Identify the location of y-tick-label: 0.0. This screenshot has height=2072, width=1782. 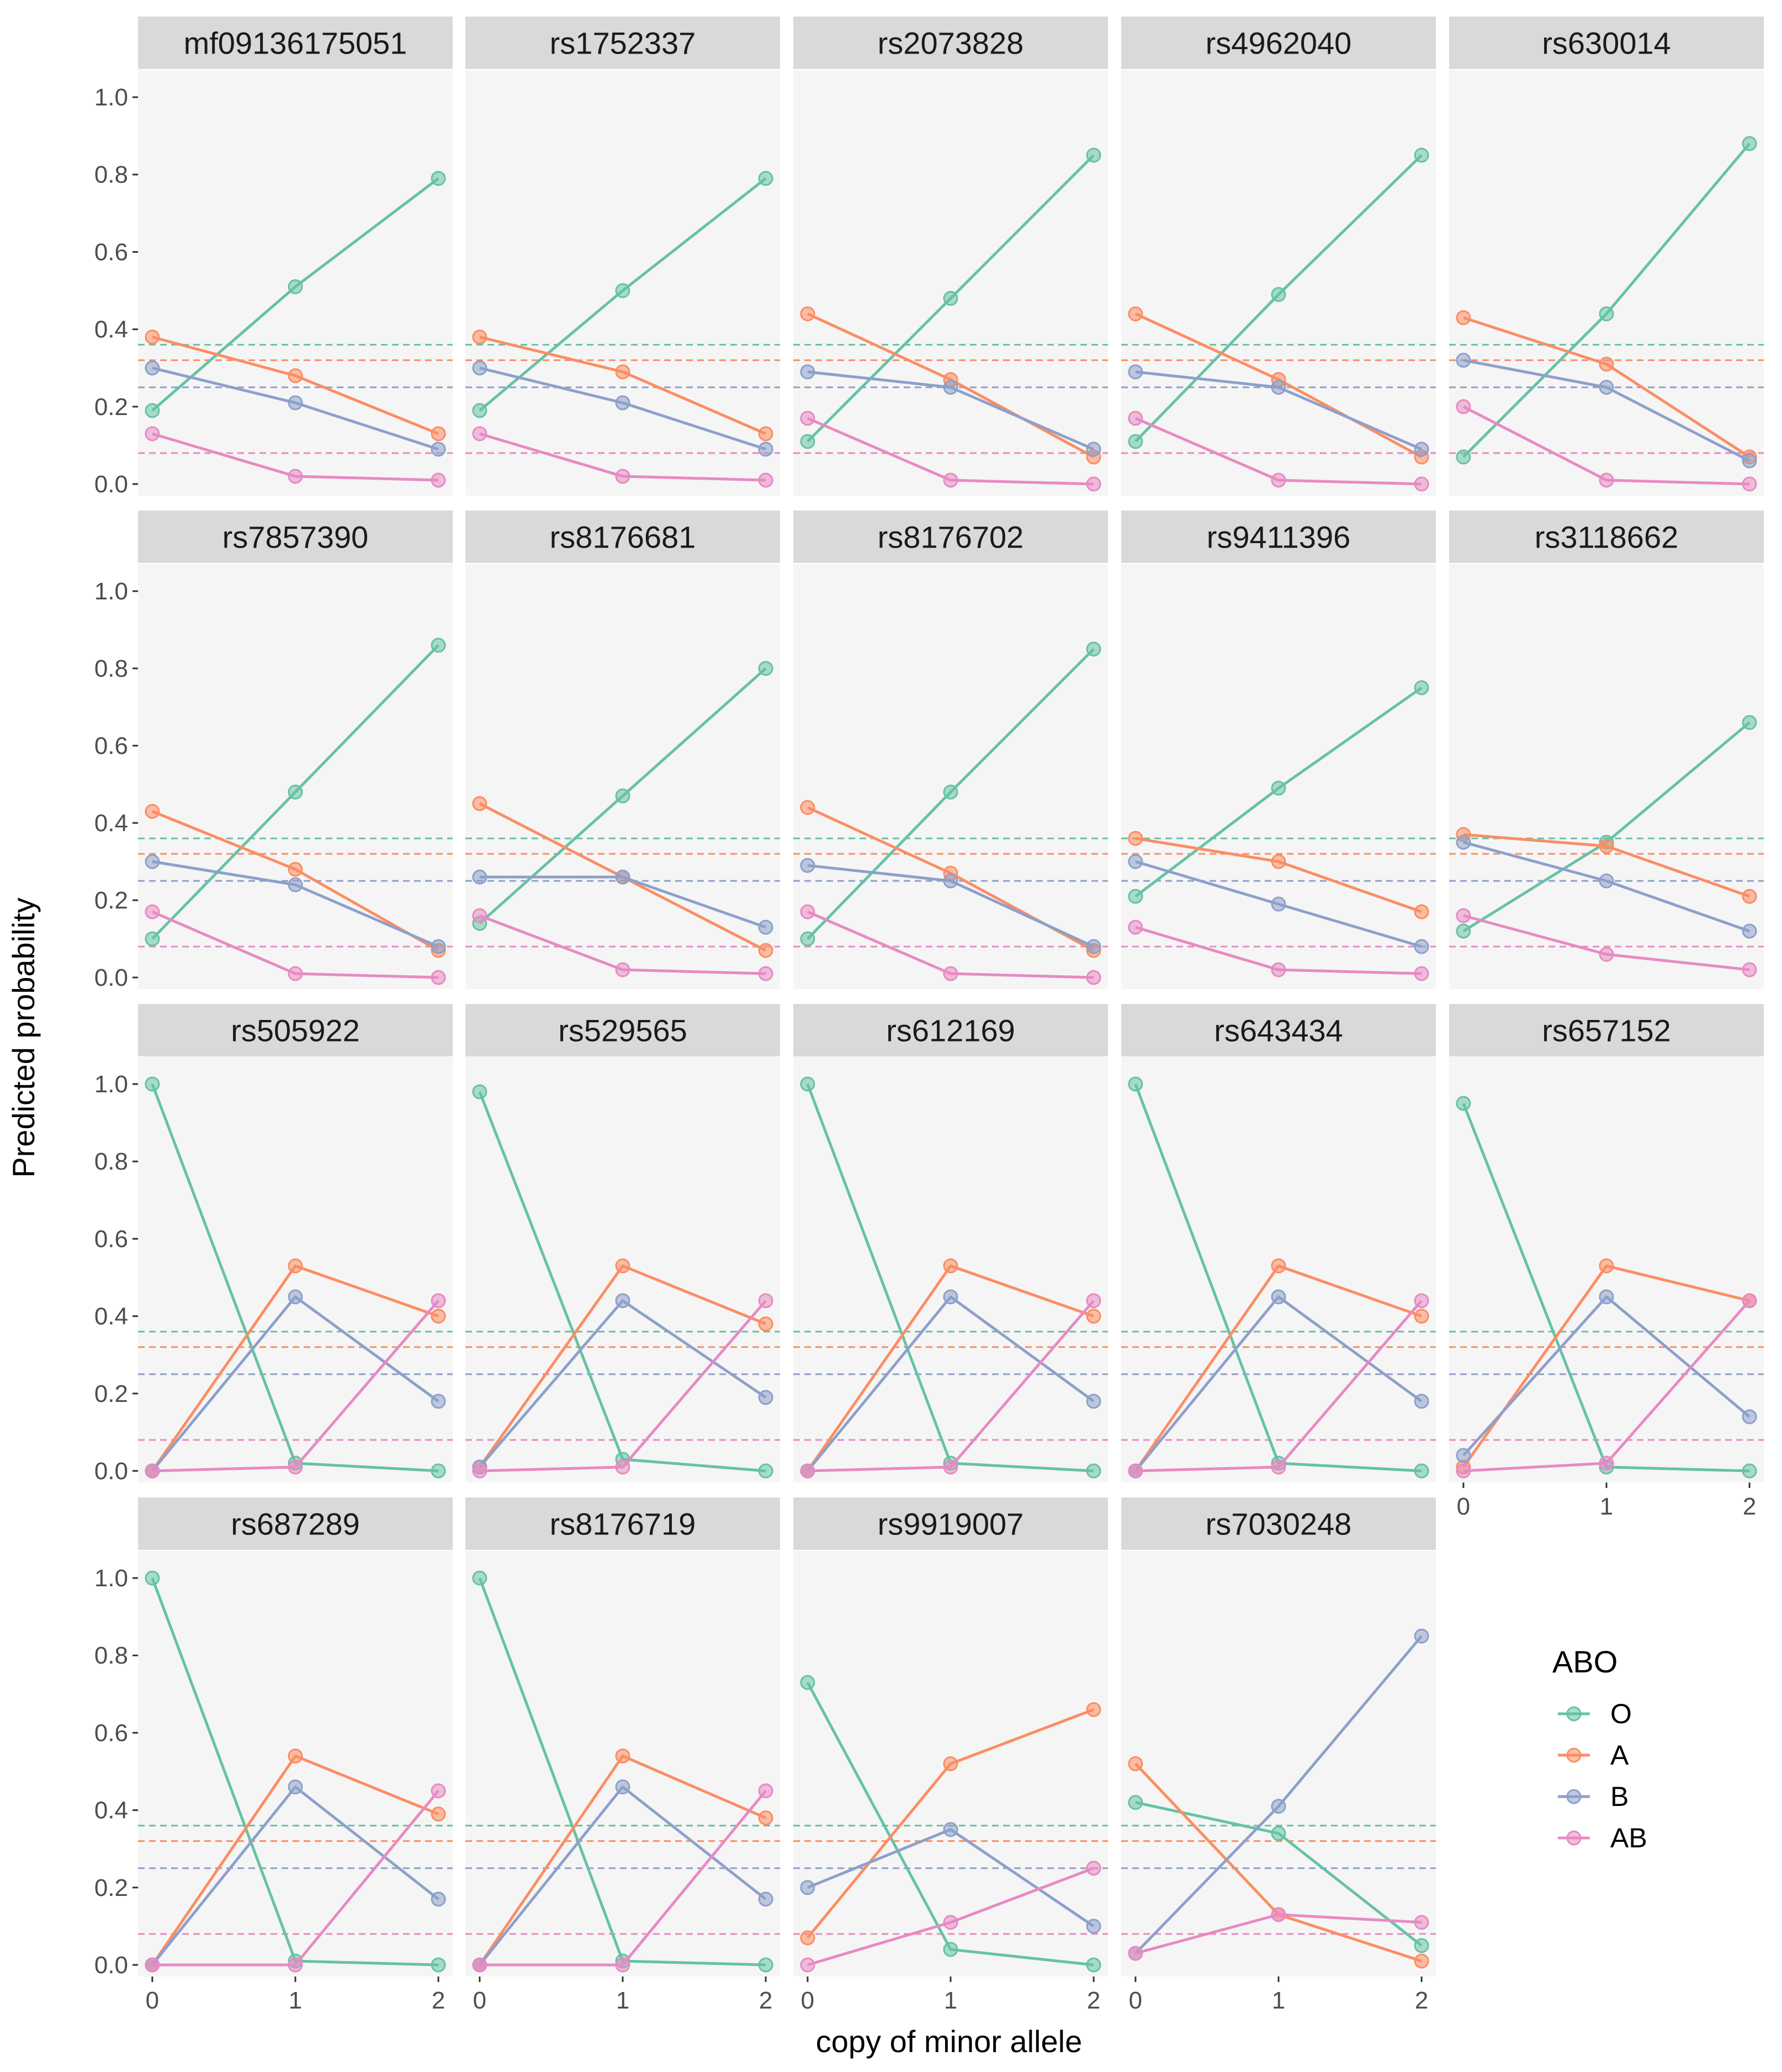
(111, 1471).